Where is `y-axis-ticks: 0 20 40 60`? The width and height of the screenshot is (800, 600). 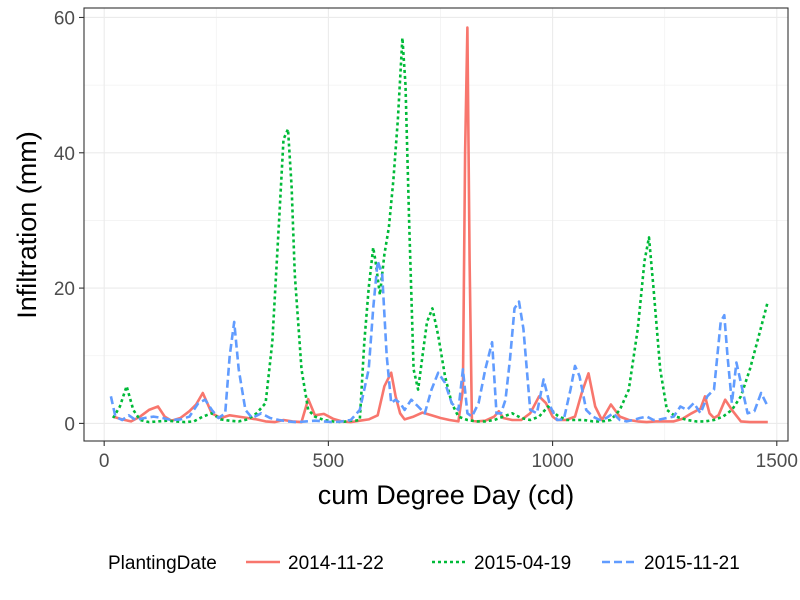
y-axis-ticks: 0 20 40 60 is located at coordinates (69, 221).